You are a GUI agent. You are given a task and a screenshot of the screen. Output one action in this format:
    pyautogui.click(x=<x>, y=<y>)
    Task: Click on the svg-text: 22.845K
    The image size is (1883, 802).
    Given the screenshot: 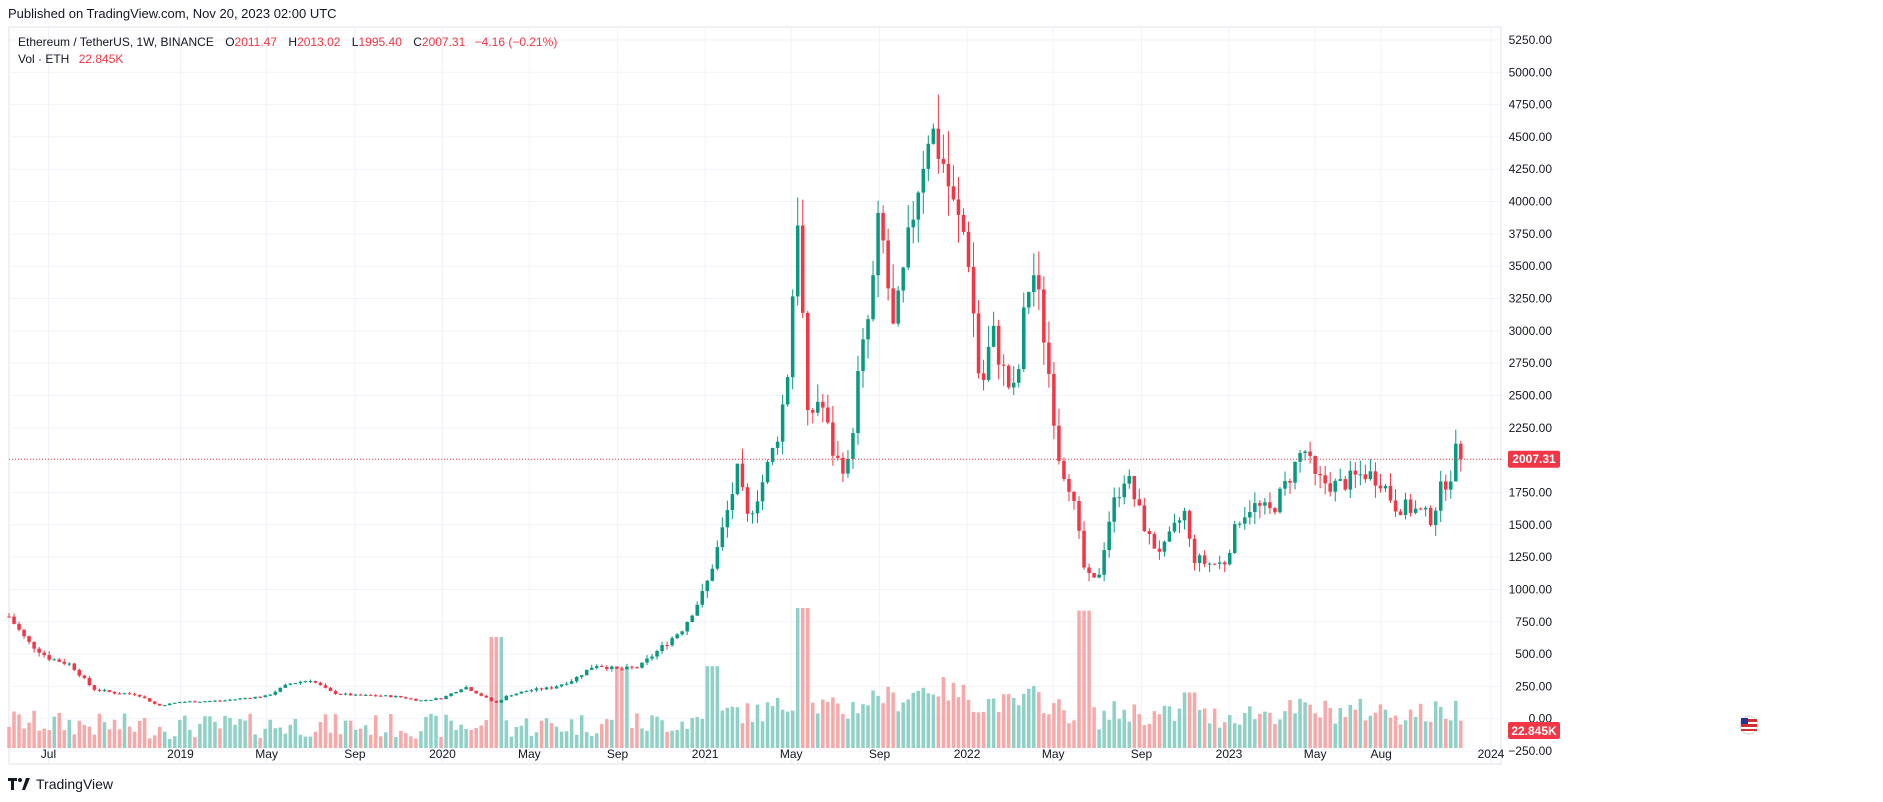 What is the action you would take?
    pyautogui.click(x=1534, y=731)
    